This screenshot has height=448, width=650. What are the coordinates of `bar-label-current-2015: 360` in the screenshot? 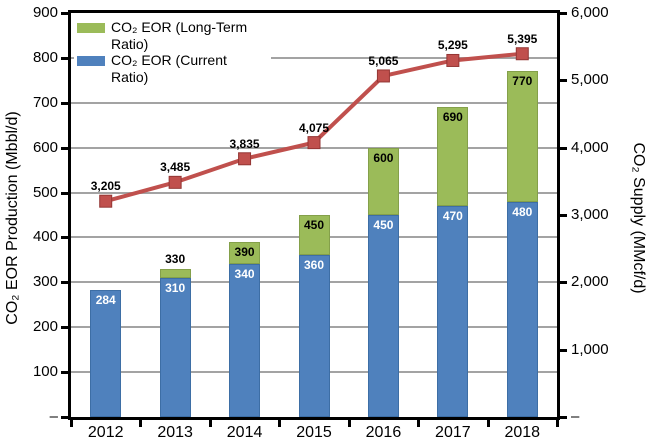 It's located at (314, 265).